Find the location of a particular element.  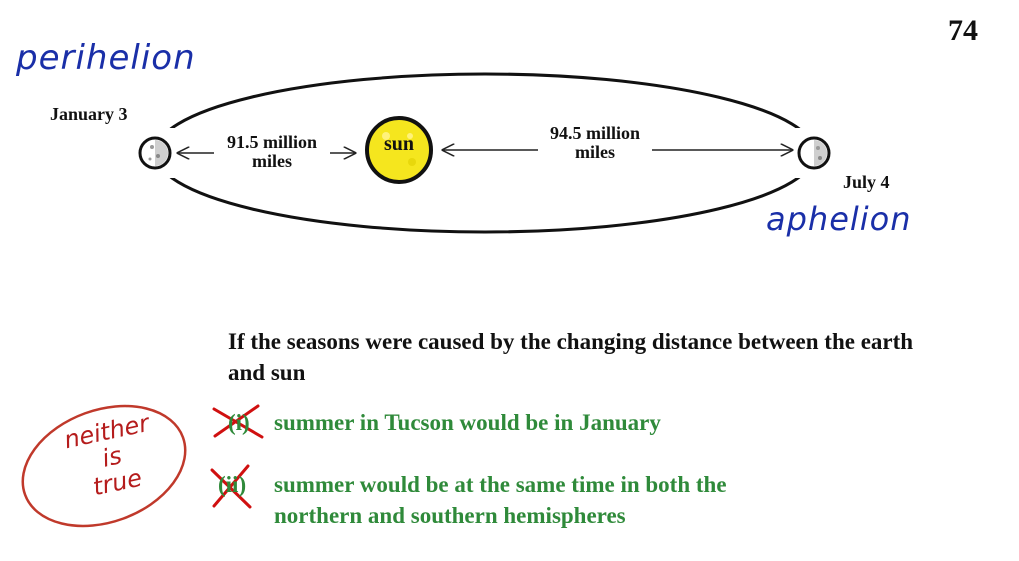

perihelion-handwritten-label: perihelion is located at coordinates (106, 58).